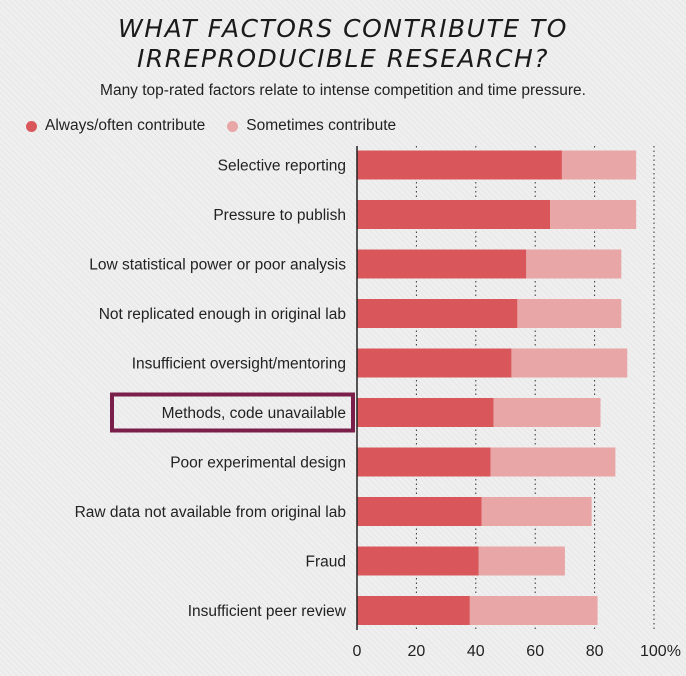 The width and height of the screenshot is (686, 676). I want to click on legend-label-sometimes: Sometimes contribute, so click(321, 125).